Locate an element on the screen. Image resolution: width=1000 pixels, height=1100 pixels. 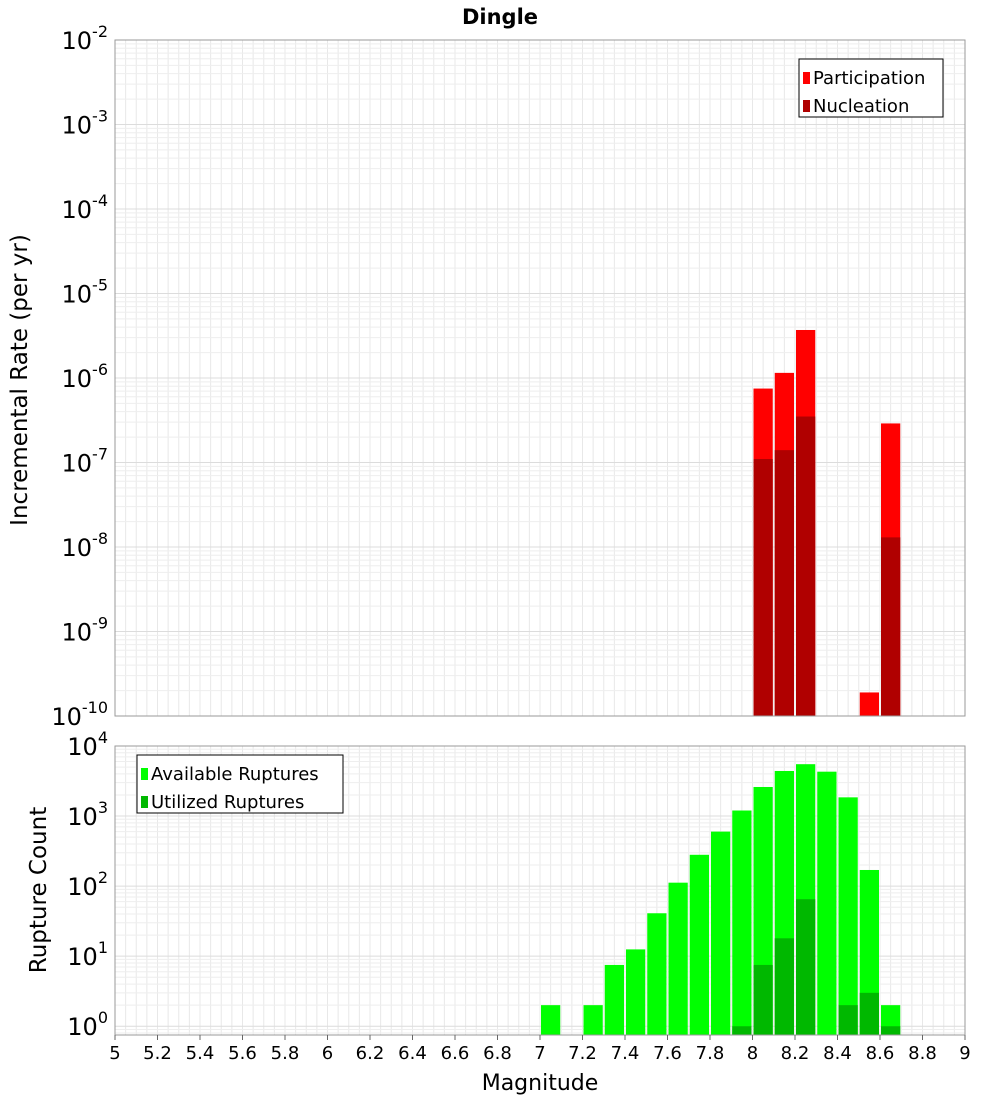
x-tick-label: 5 is located at coordinates (114, 1053).